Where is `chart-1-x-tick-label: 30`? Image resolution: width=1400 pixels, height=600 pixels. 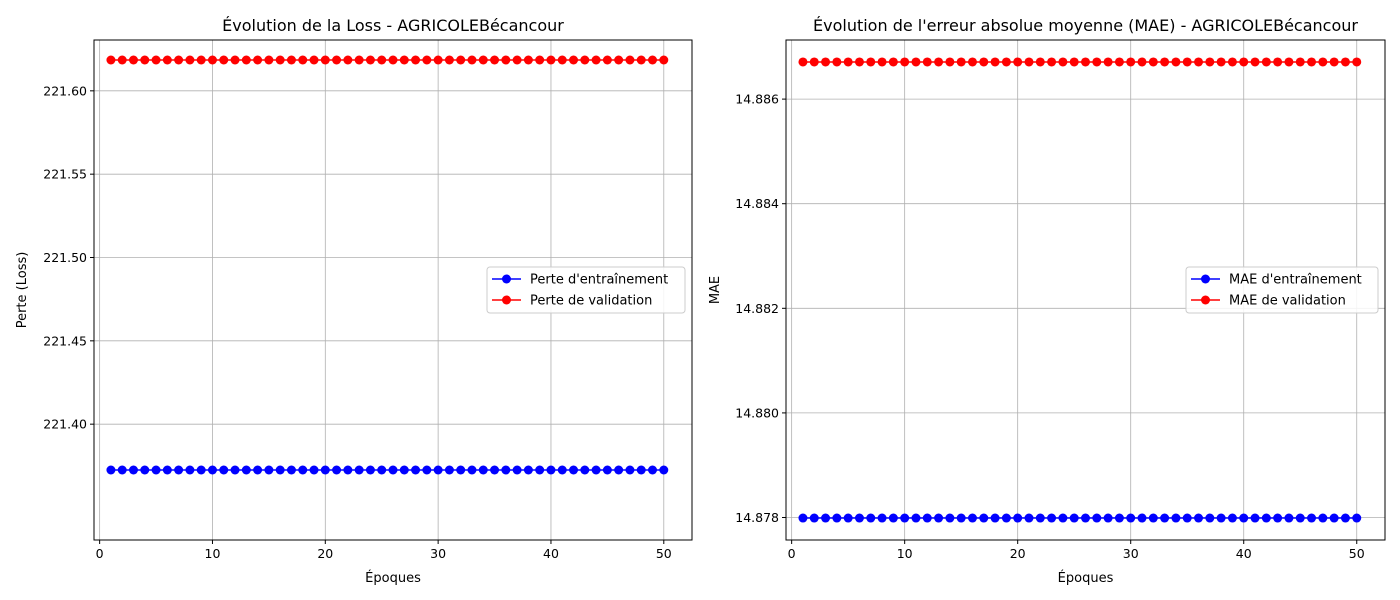 chart-1-x-tick-label: 30 is located at coordinates (1131, 553).